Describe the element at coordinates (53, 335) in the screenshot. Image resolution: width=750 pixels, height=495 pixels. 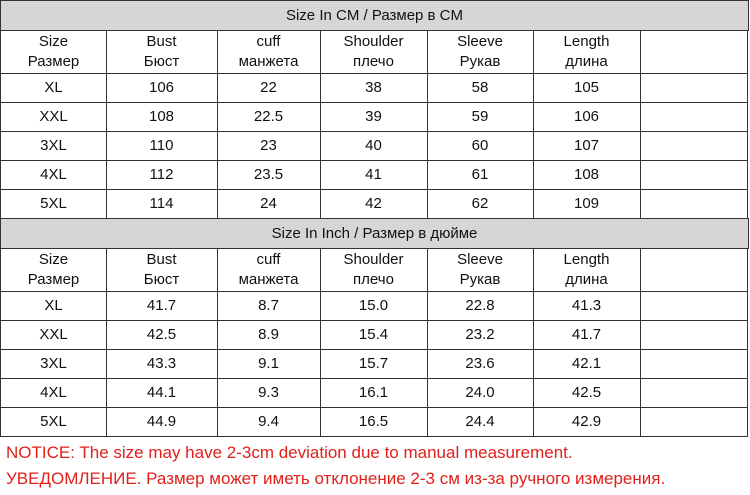
I see `data-cell: XXL` at that location.